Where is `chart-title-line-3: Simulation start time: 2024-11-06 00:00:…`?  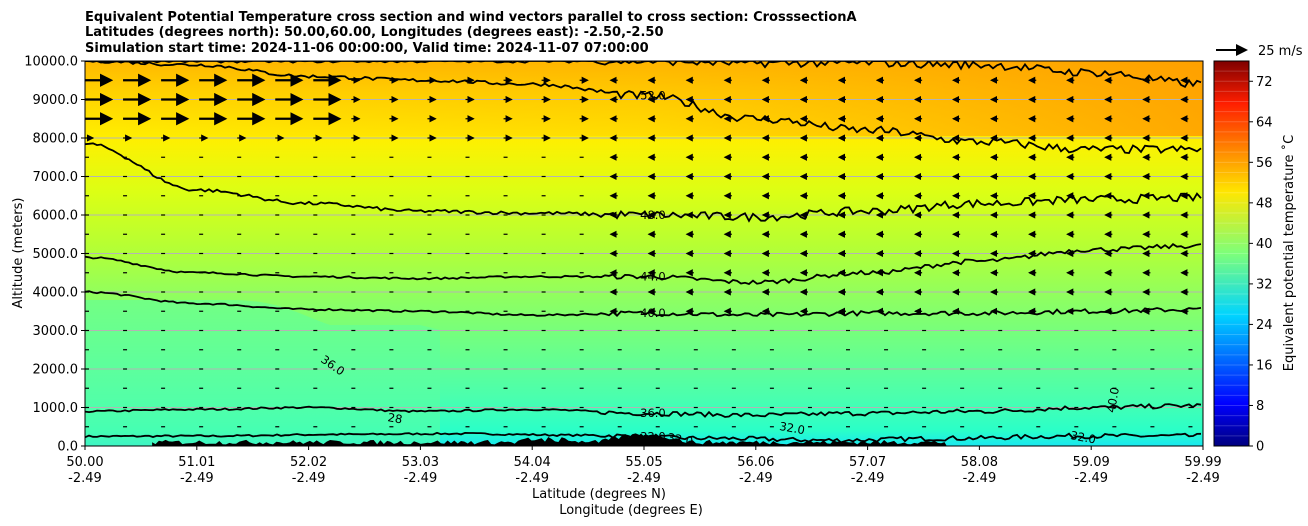 chart-title-line-3: Simulation start time: 2024-11-06 00:00:… is located at coordinates (367, 48).